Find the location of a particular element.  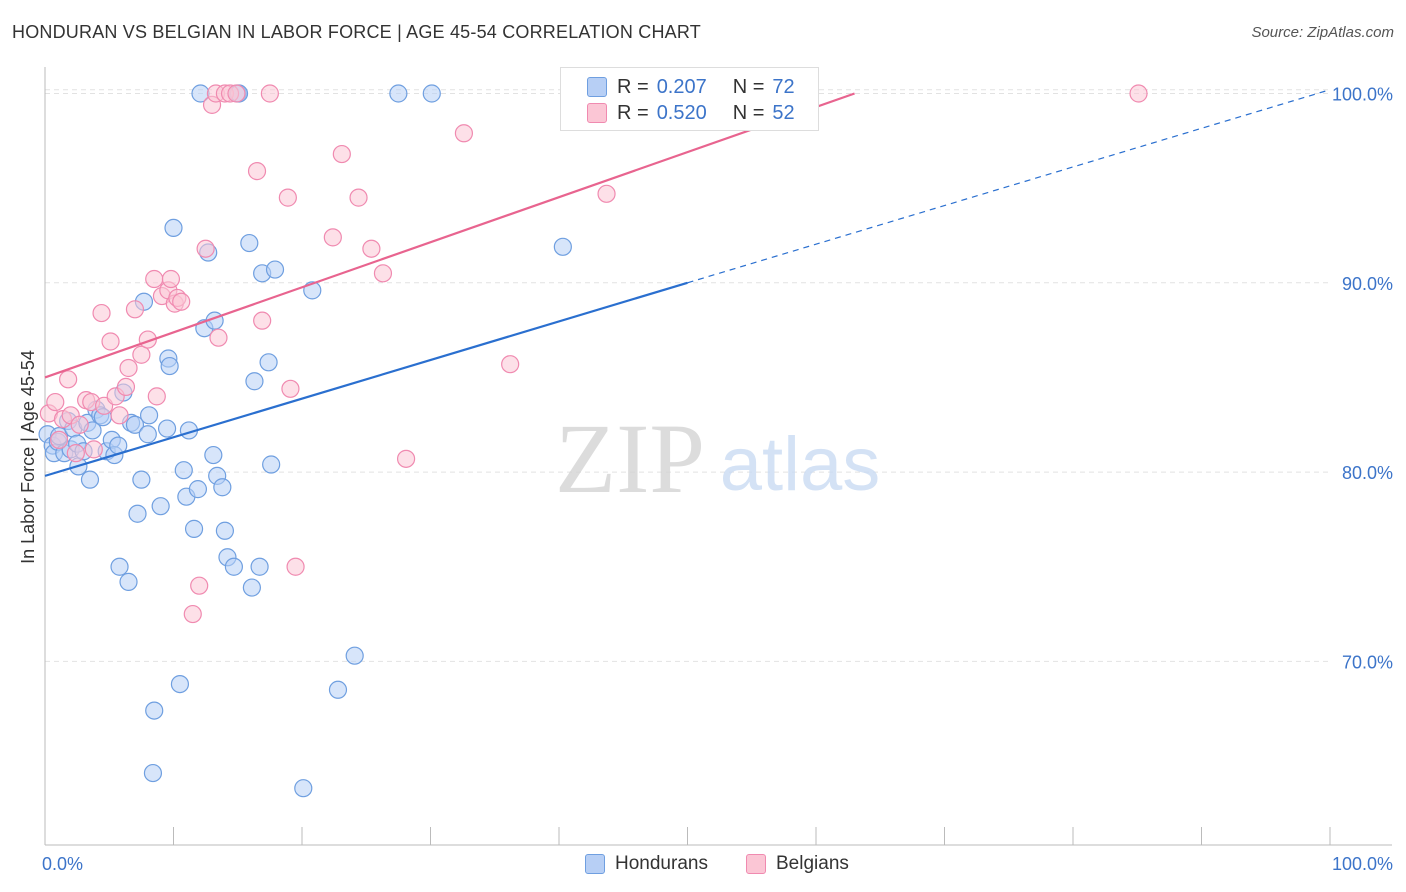

legend-hondurans: Hondurans is located at coordinates (646, 864).